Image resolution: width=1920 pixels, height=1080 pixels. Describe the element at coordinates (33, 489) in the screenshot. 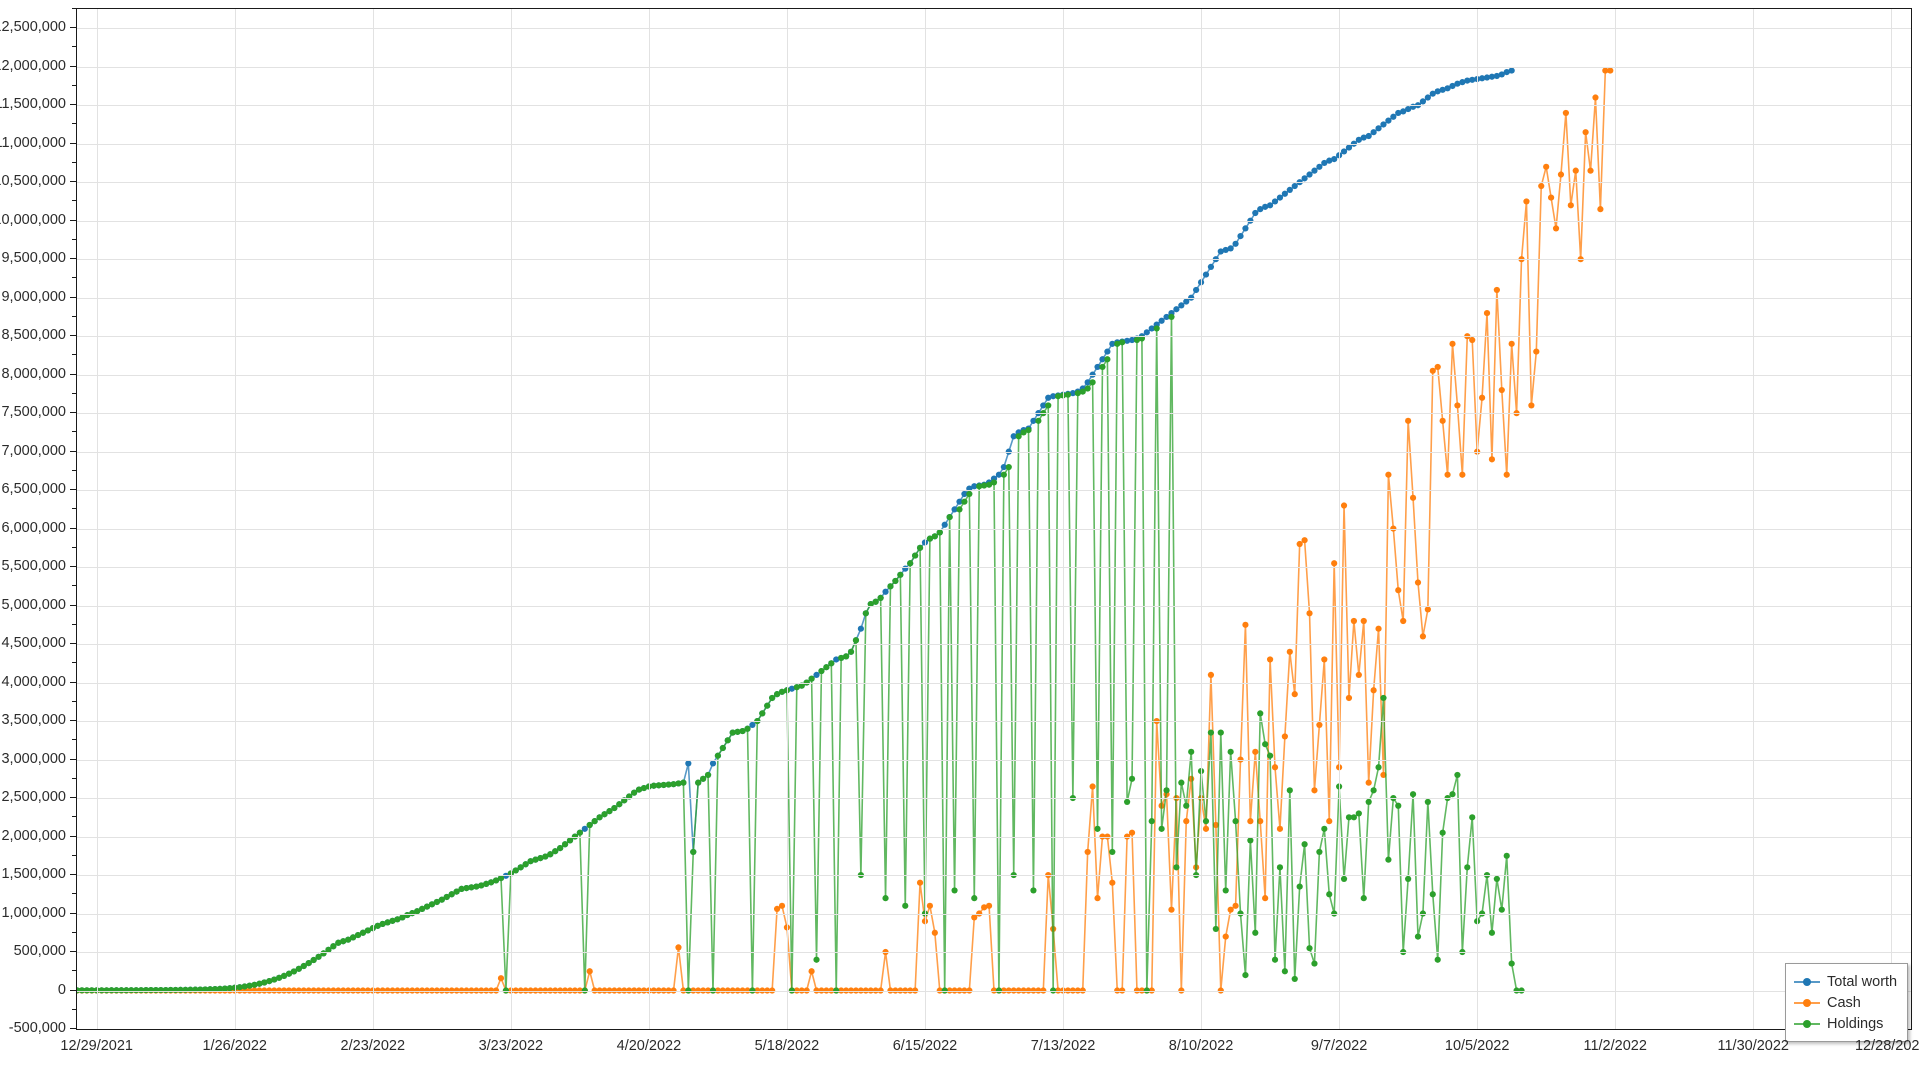

I see `y-axis-tick-label: 6,500,000` at that location.